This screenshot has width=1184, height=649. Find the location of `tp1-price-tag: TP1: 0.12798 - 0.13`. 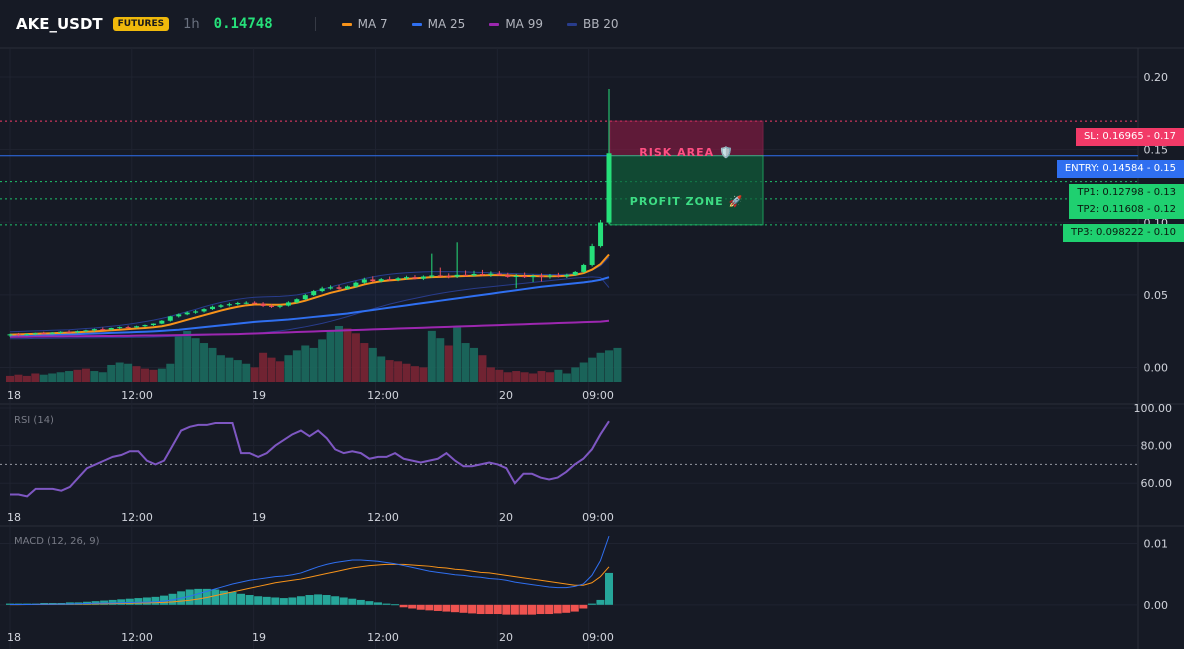

tp1-price-tag: TP1: 0.12798 - 0.13 is located at coordinates (1126, 193).